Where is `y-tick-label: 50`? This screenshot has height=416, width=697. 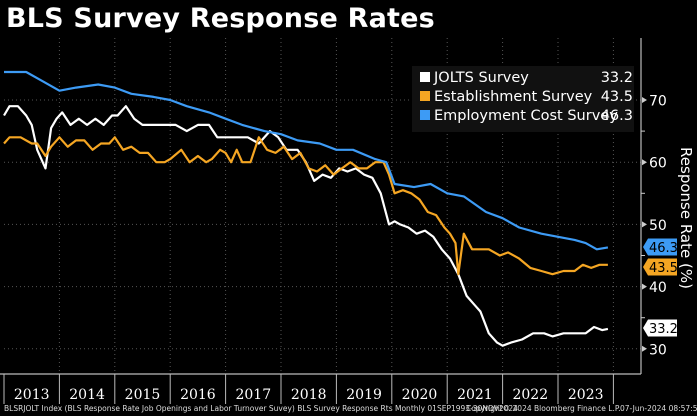 y-tick-label: 50 is located at coordinates (658, 226).